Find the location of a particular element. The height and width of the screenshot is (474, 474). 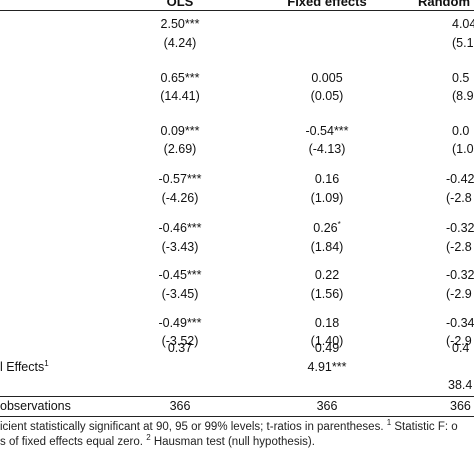

obs-bottom-rule is located at coordinates (237, 416).